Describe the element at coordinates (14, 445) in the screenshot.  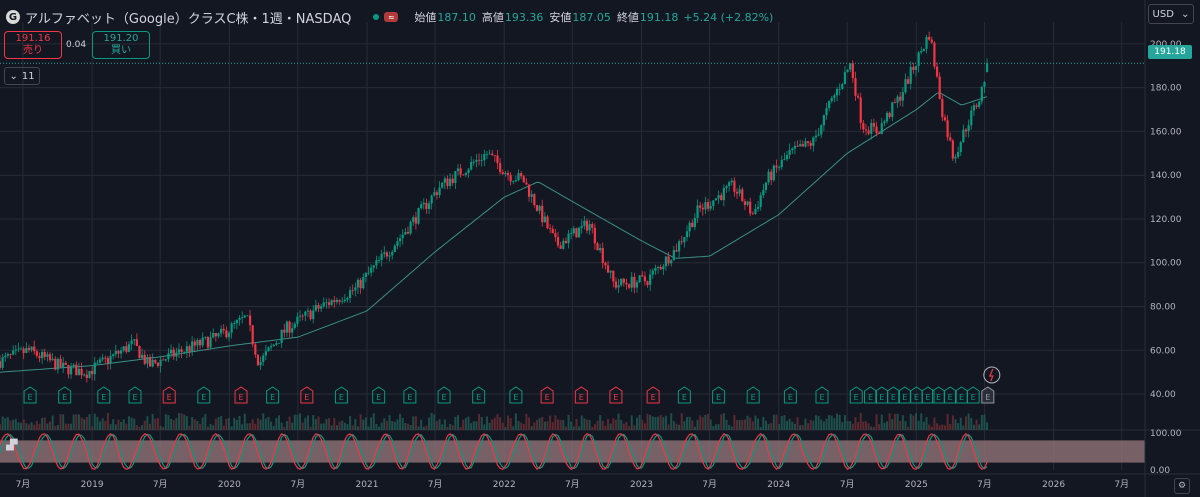
I see `oscillator-legend-icon: ▟▘` at that location.